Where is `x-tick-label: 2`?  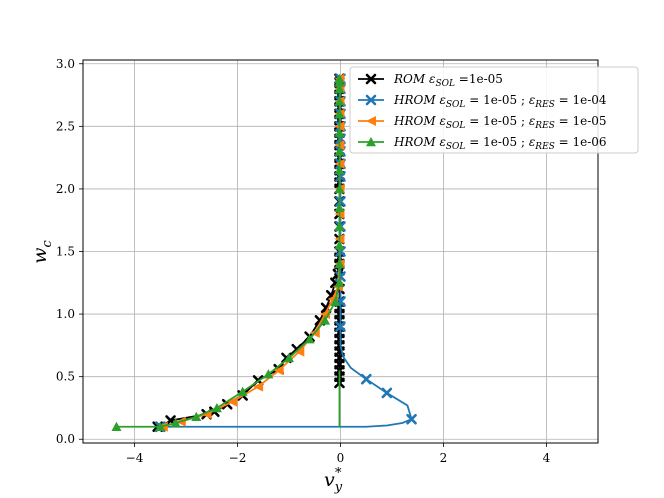
x-tick-label: 2 is located at coordinates (444, 458).